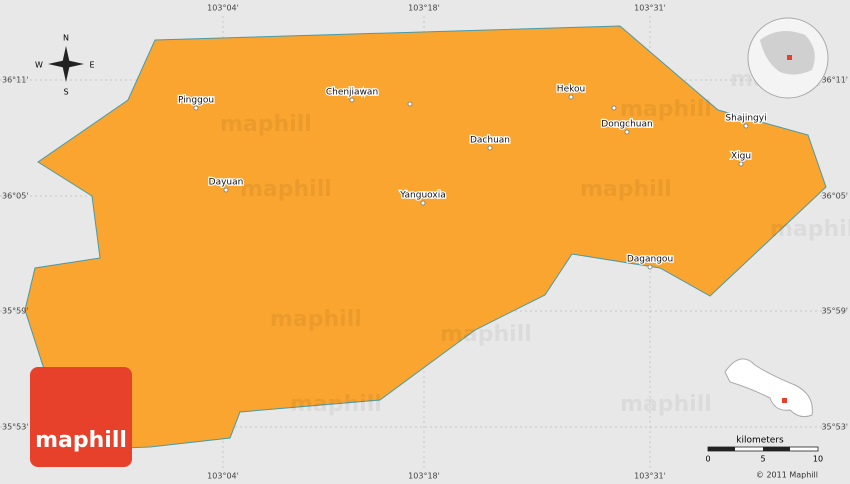  I want to click on scale-tick: 0, so click(707, 459).